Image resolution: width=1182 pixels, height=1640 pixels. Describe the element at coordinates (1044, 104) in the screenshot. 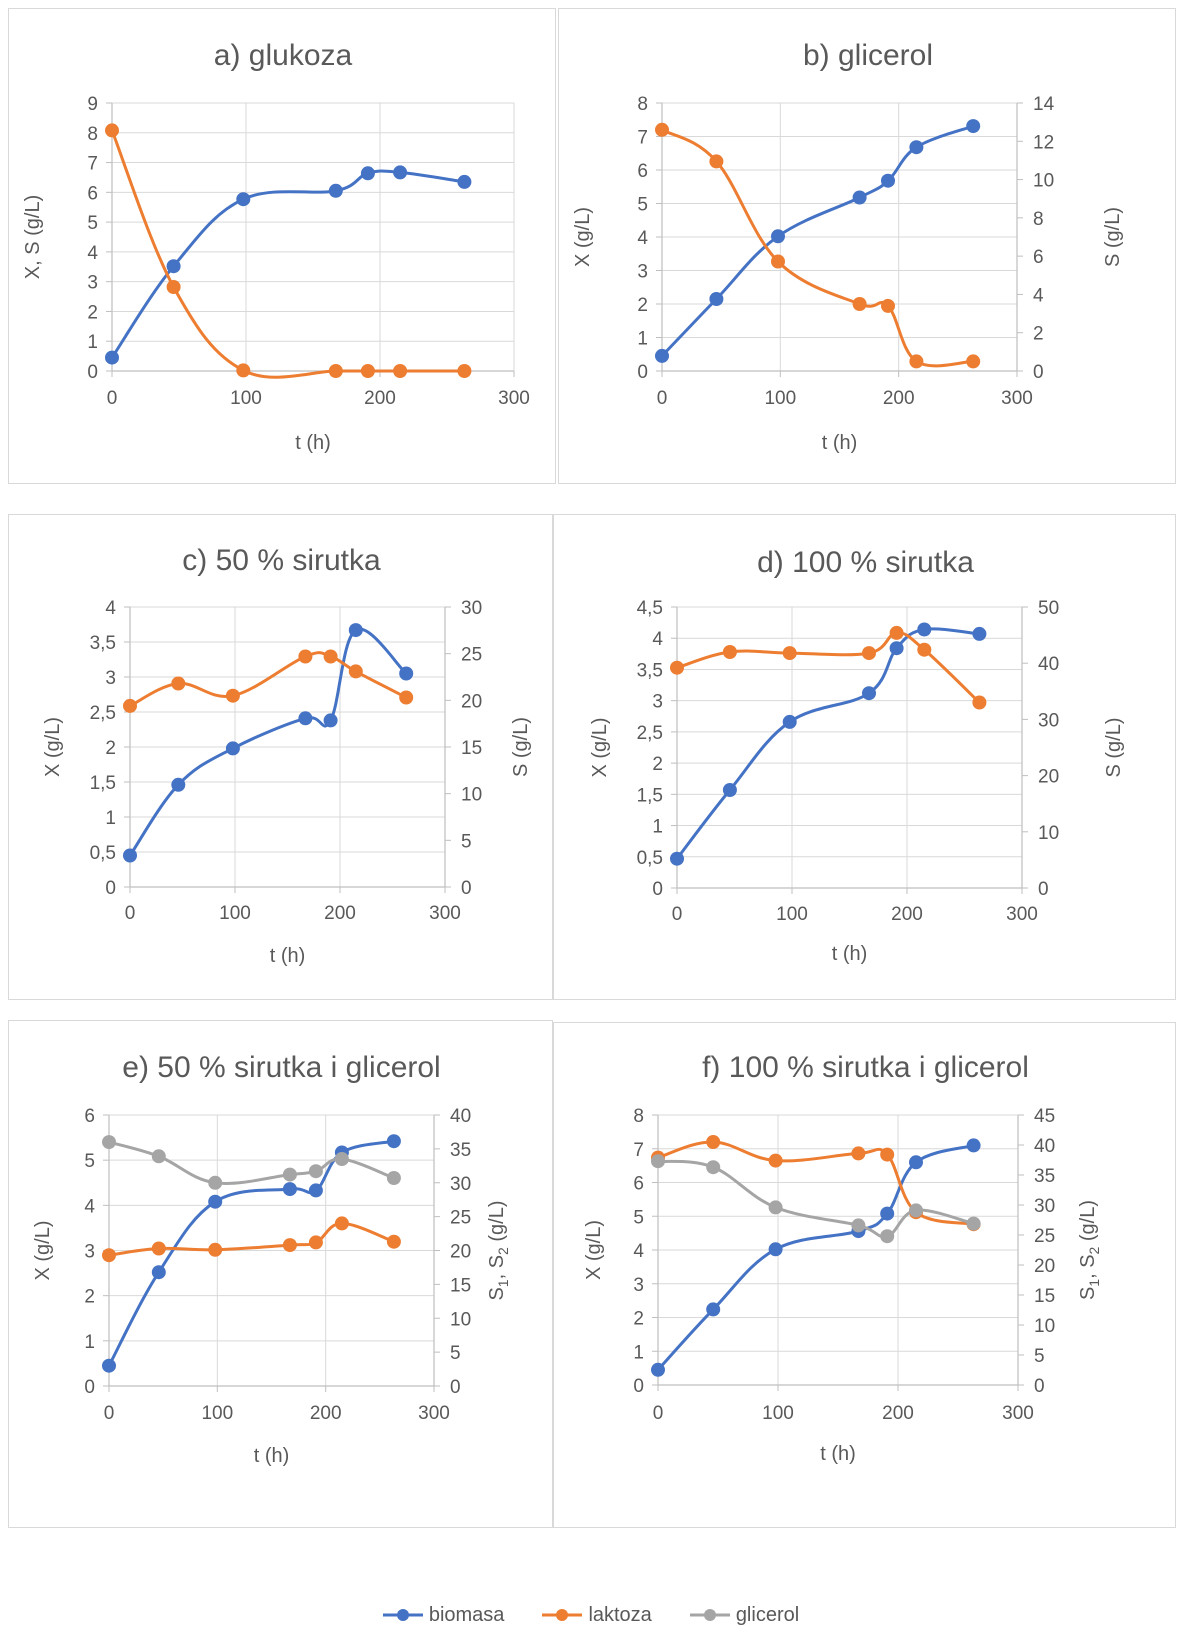

I see `y2-tick-label: 14` at that location.